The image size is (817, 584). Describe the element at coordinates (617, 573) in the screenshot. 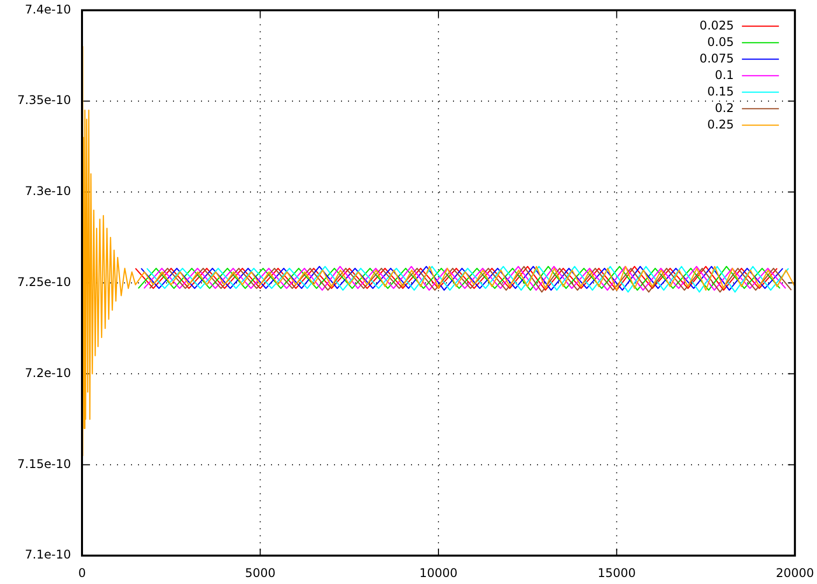

I see `x-tick-label: 15000` at that location.